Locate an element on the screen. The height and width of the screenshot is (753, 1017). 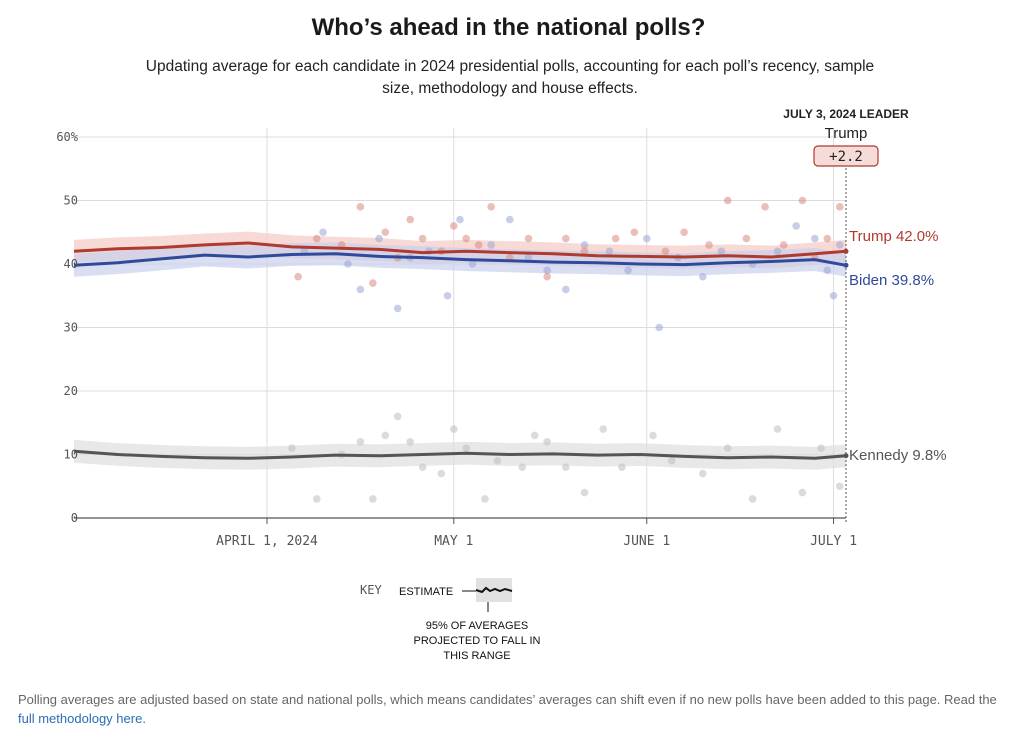
leader-margin-badge is located at coordinates (846, 156).